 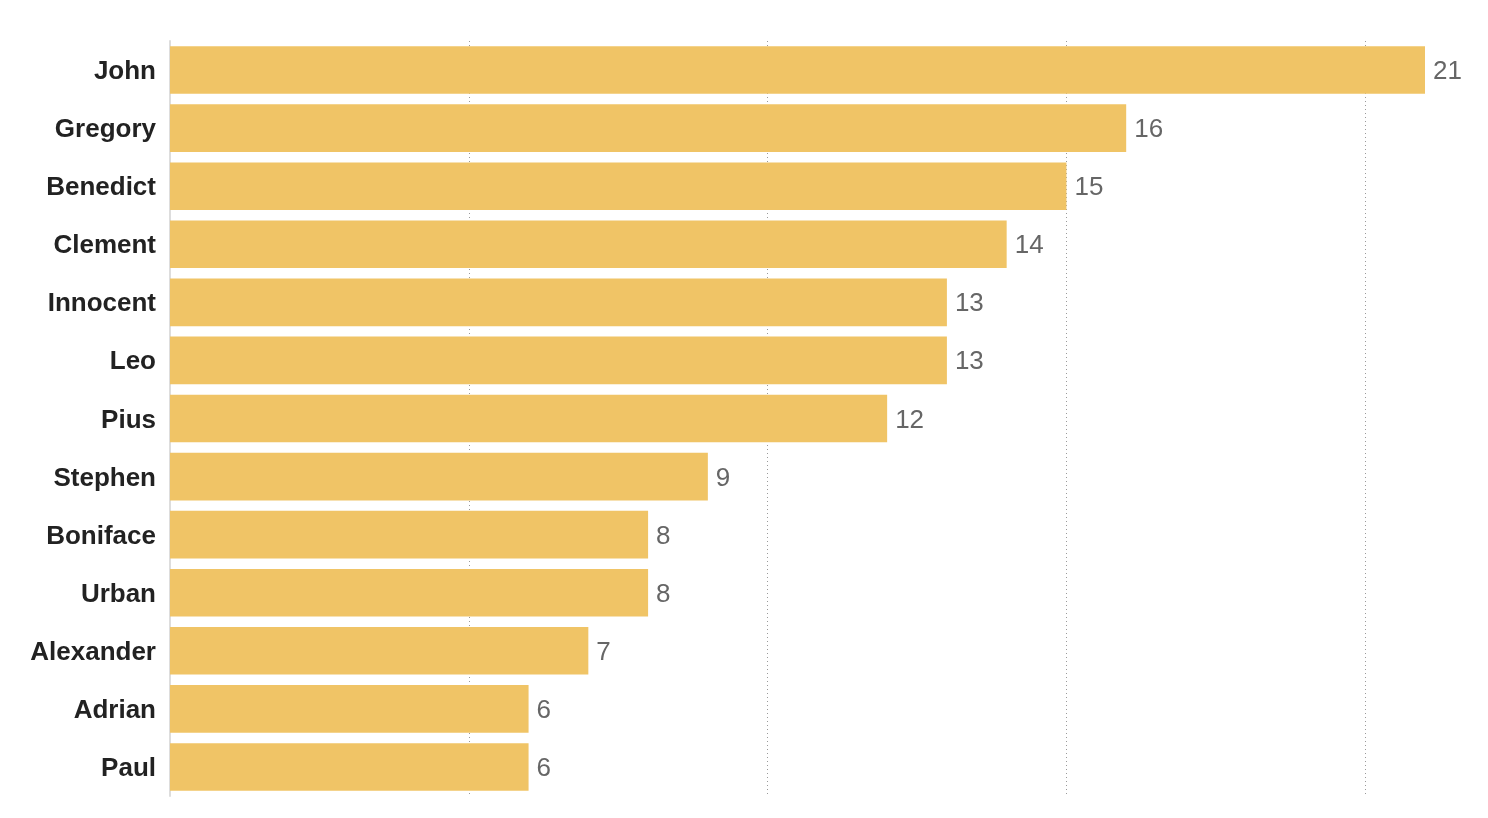 I want to click on y-tick-label: Pius, so click(x=128, y=418).